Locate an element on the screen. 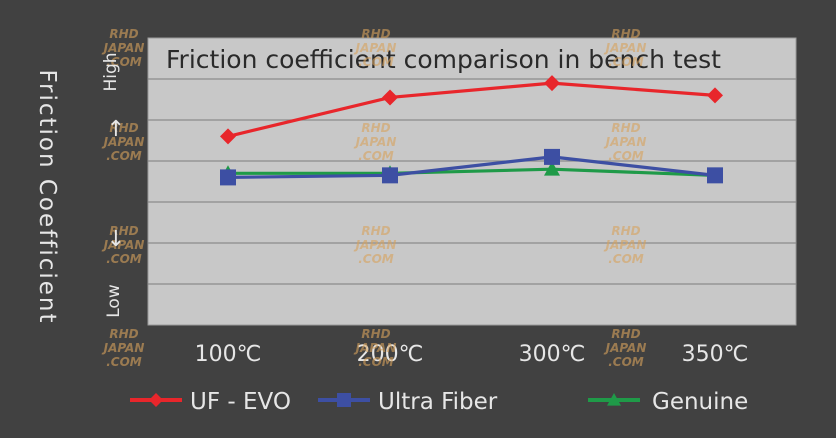 The height and width of the screenshot is (438, 836). series-line-square is located at coordinates (471, 167).